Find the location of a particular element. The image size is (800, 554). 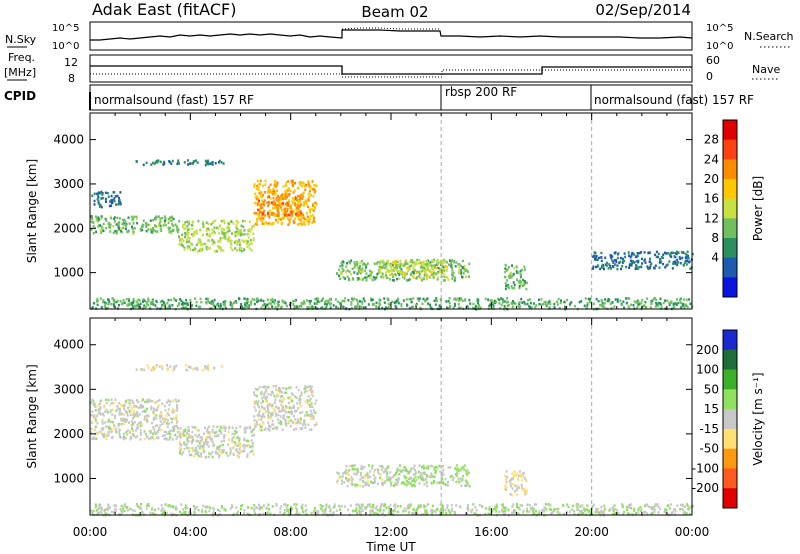

header-beam: Beam 02 is located at coordinates (394, 12).